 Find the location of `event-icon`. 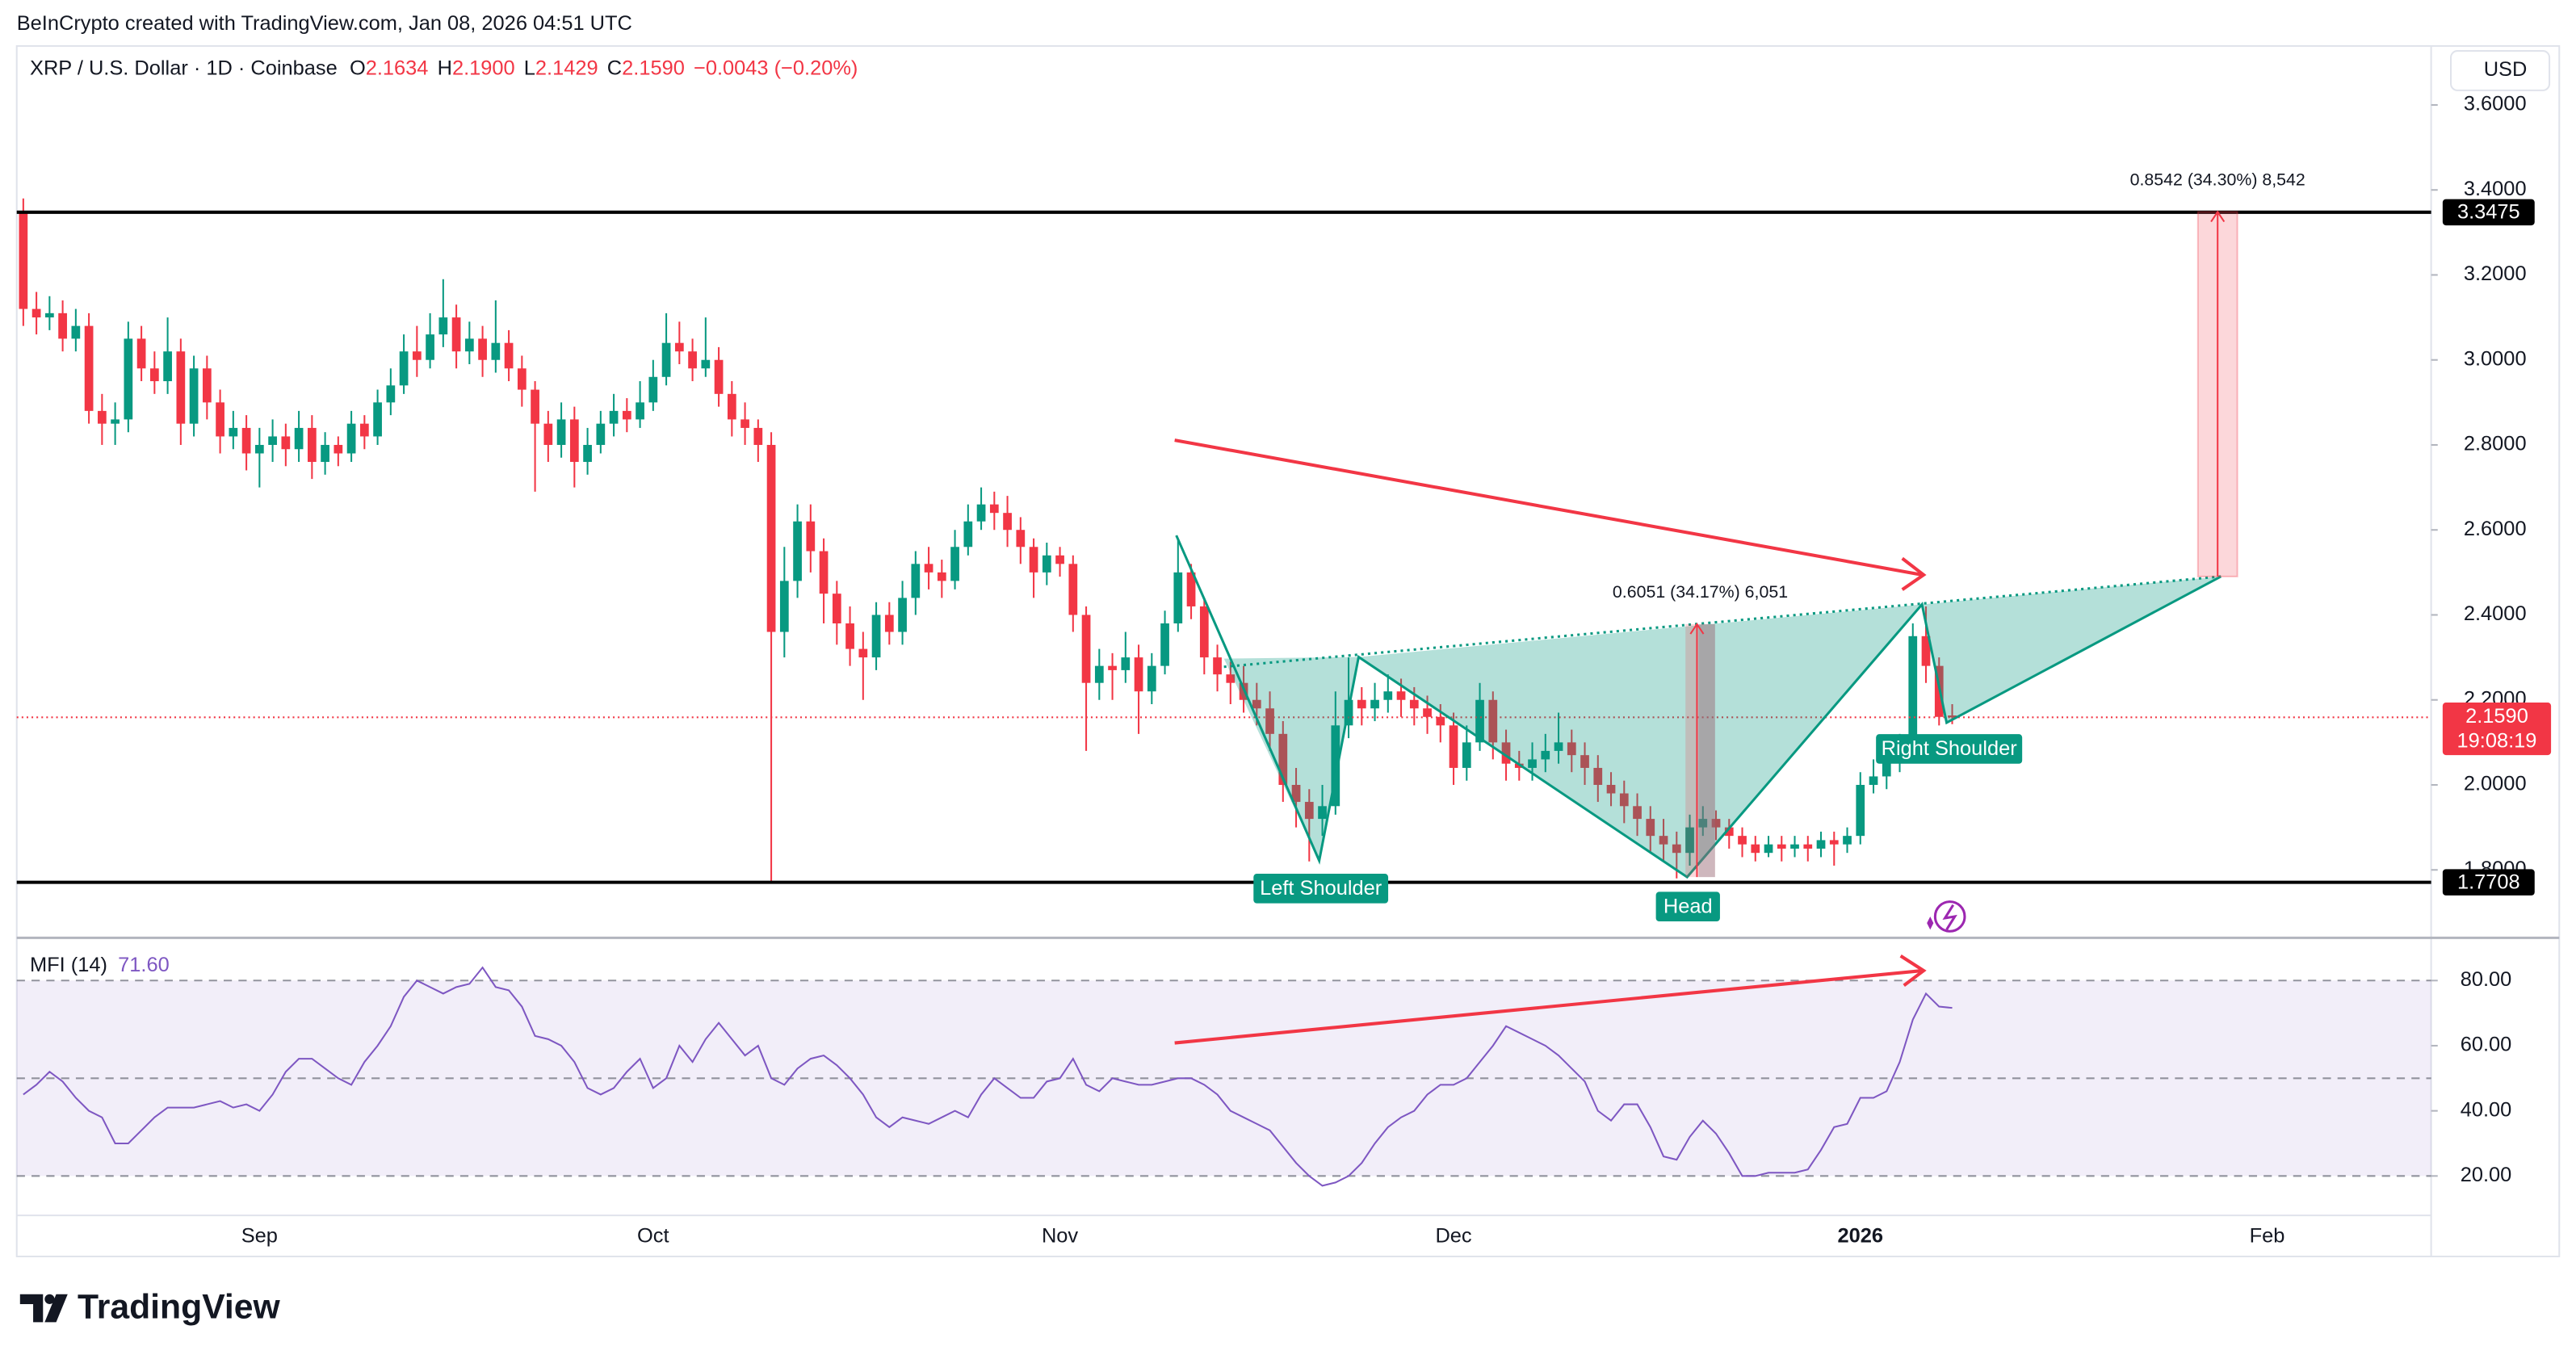

event-icon is located at coordinates (1950, 917).